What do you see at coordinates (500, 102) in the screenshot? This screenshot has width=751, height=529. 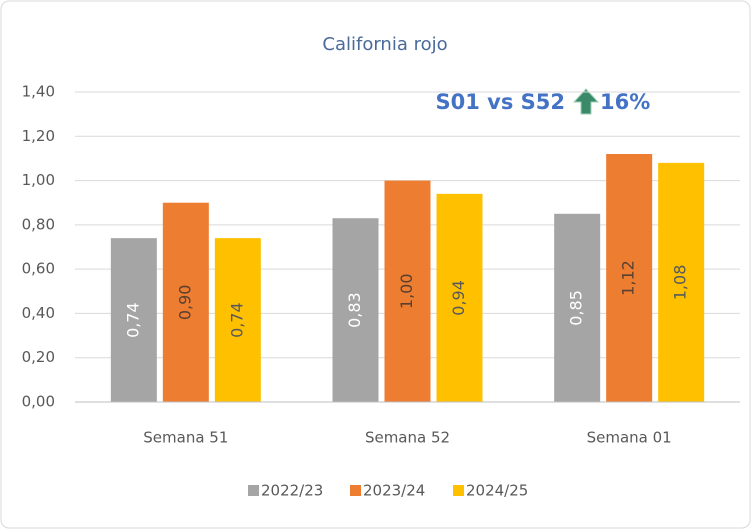 I see `annotation: S01 vs S52` at bounding box center [500, 102].